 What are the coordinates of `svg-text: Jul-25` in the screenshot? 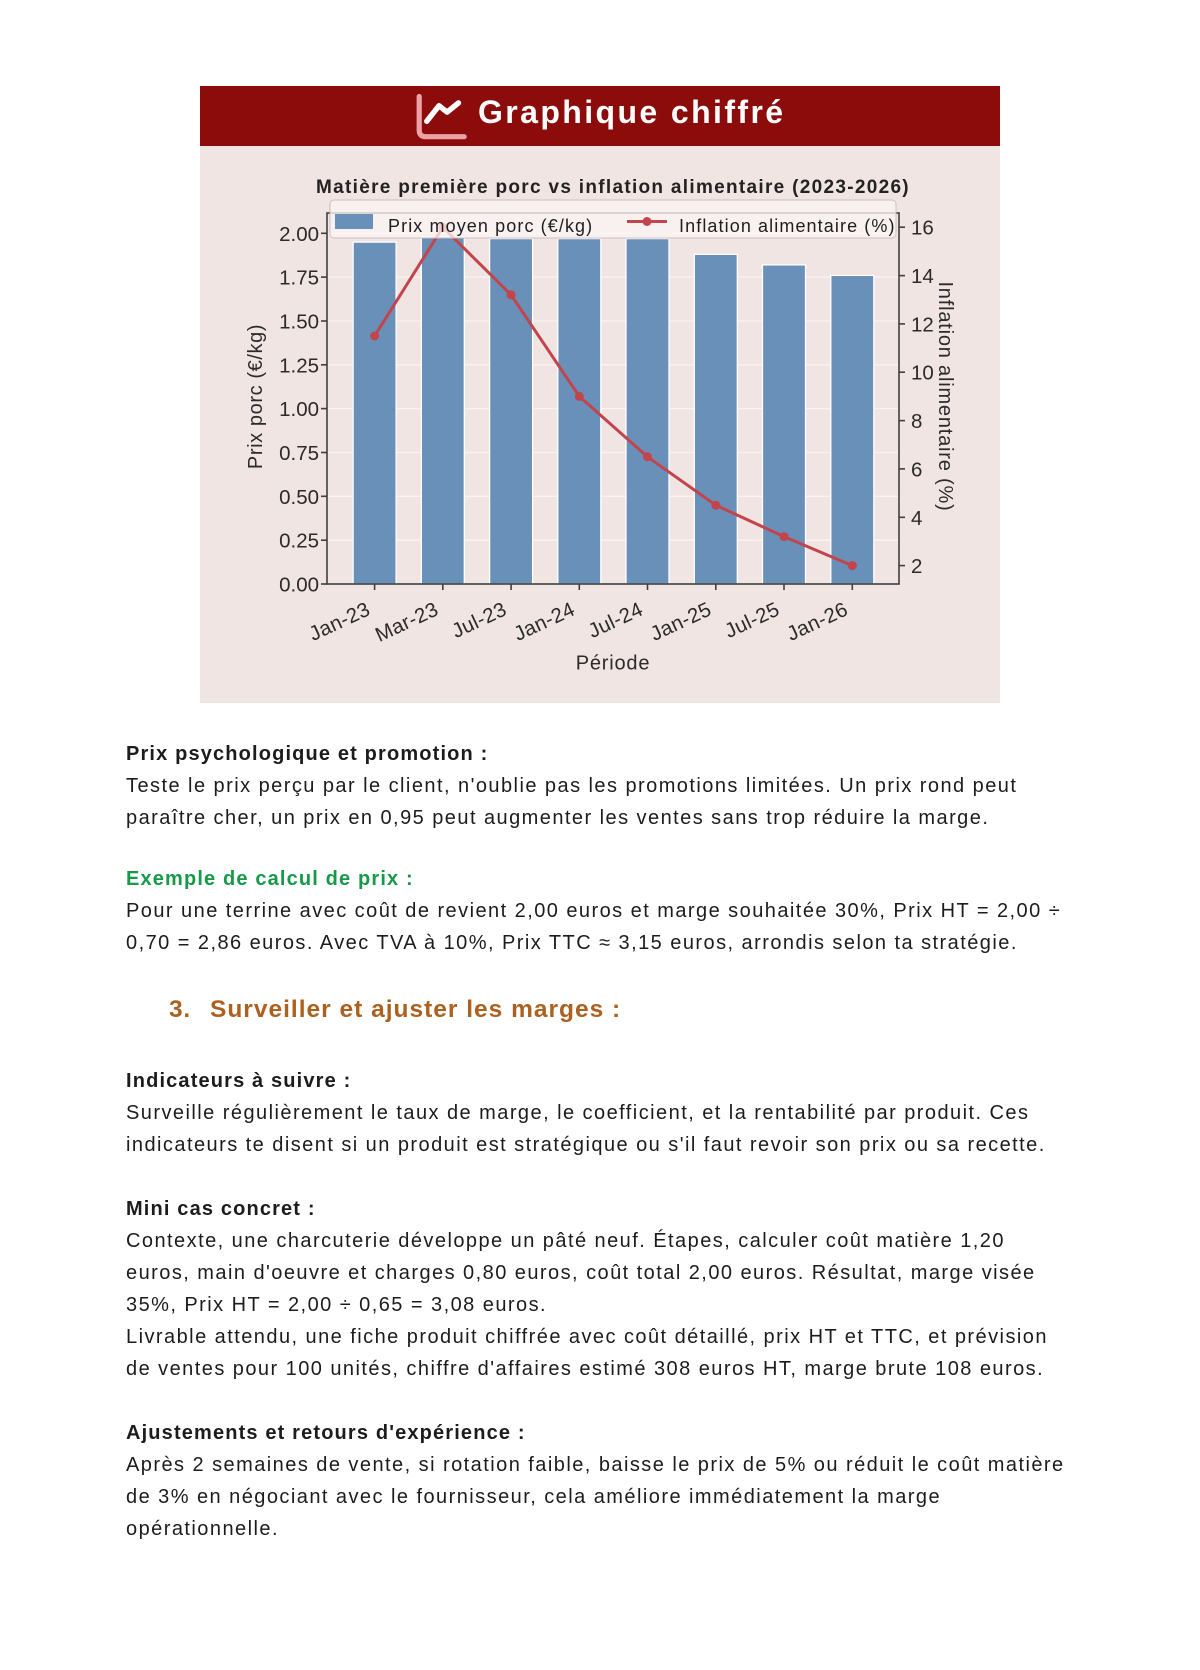 It's located at (752, 620).